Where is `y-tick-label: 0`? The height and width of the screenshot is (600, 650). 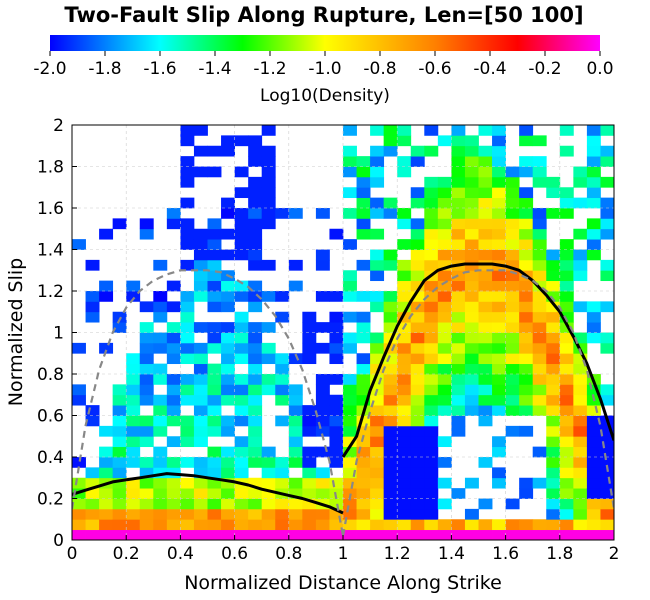 y-tick-label: 0 is located at coordinates (58, 541).